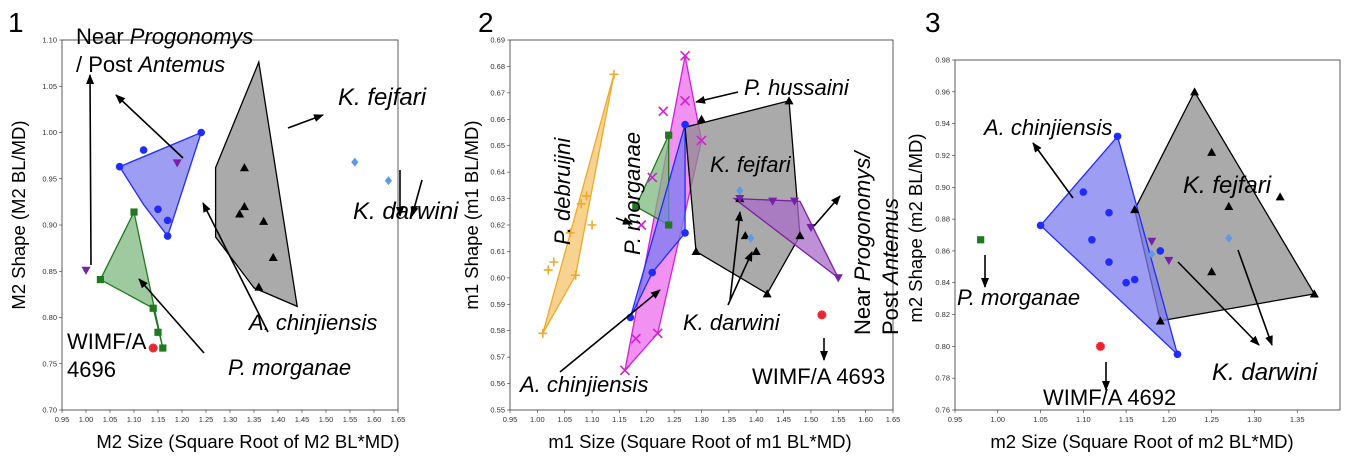 The height and width of the screenshot is (461, 1364). I want to click on y-tick-label: 1.05, so click(49, 86).